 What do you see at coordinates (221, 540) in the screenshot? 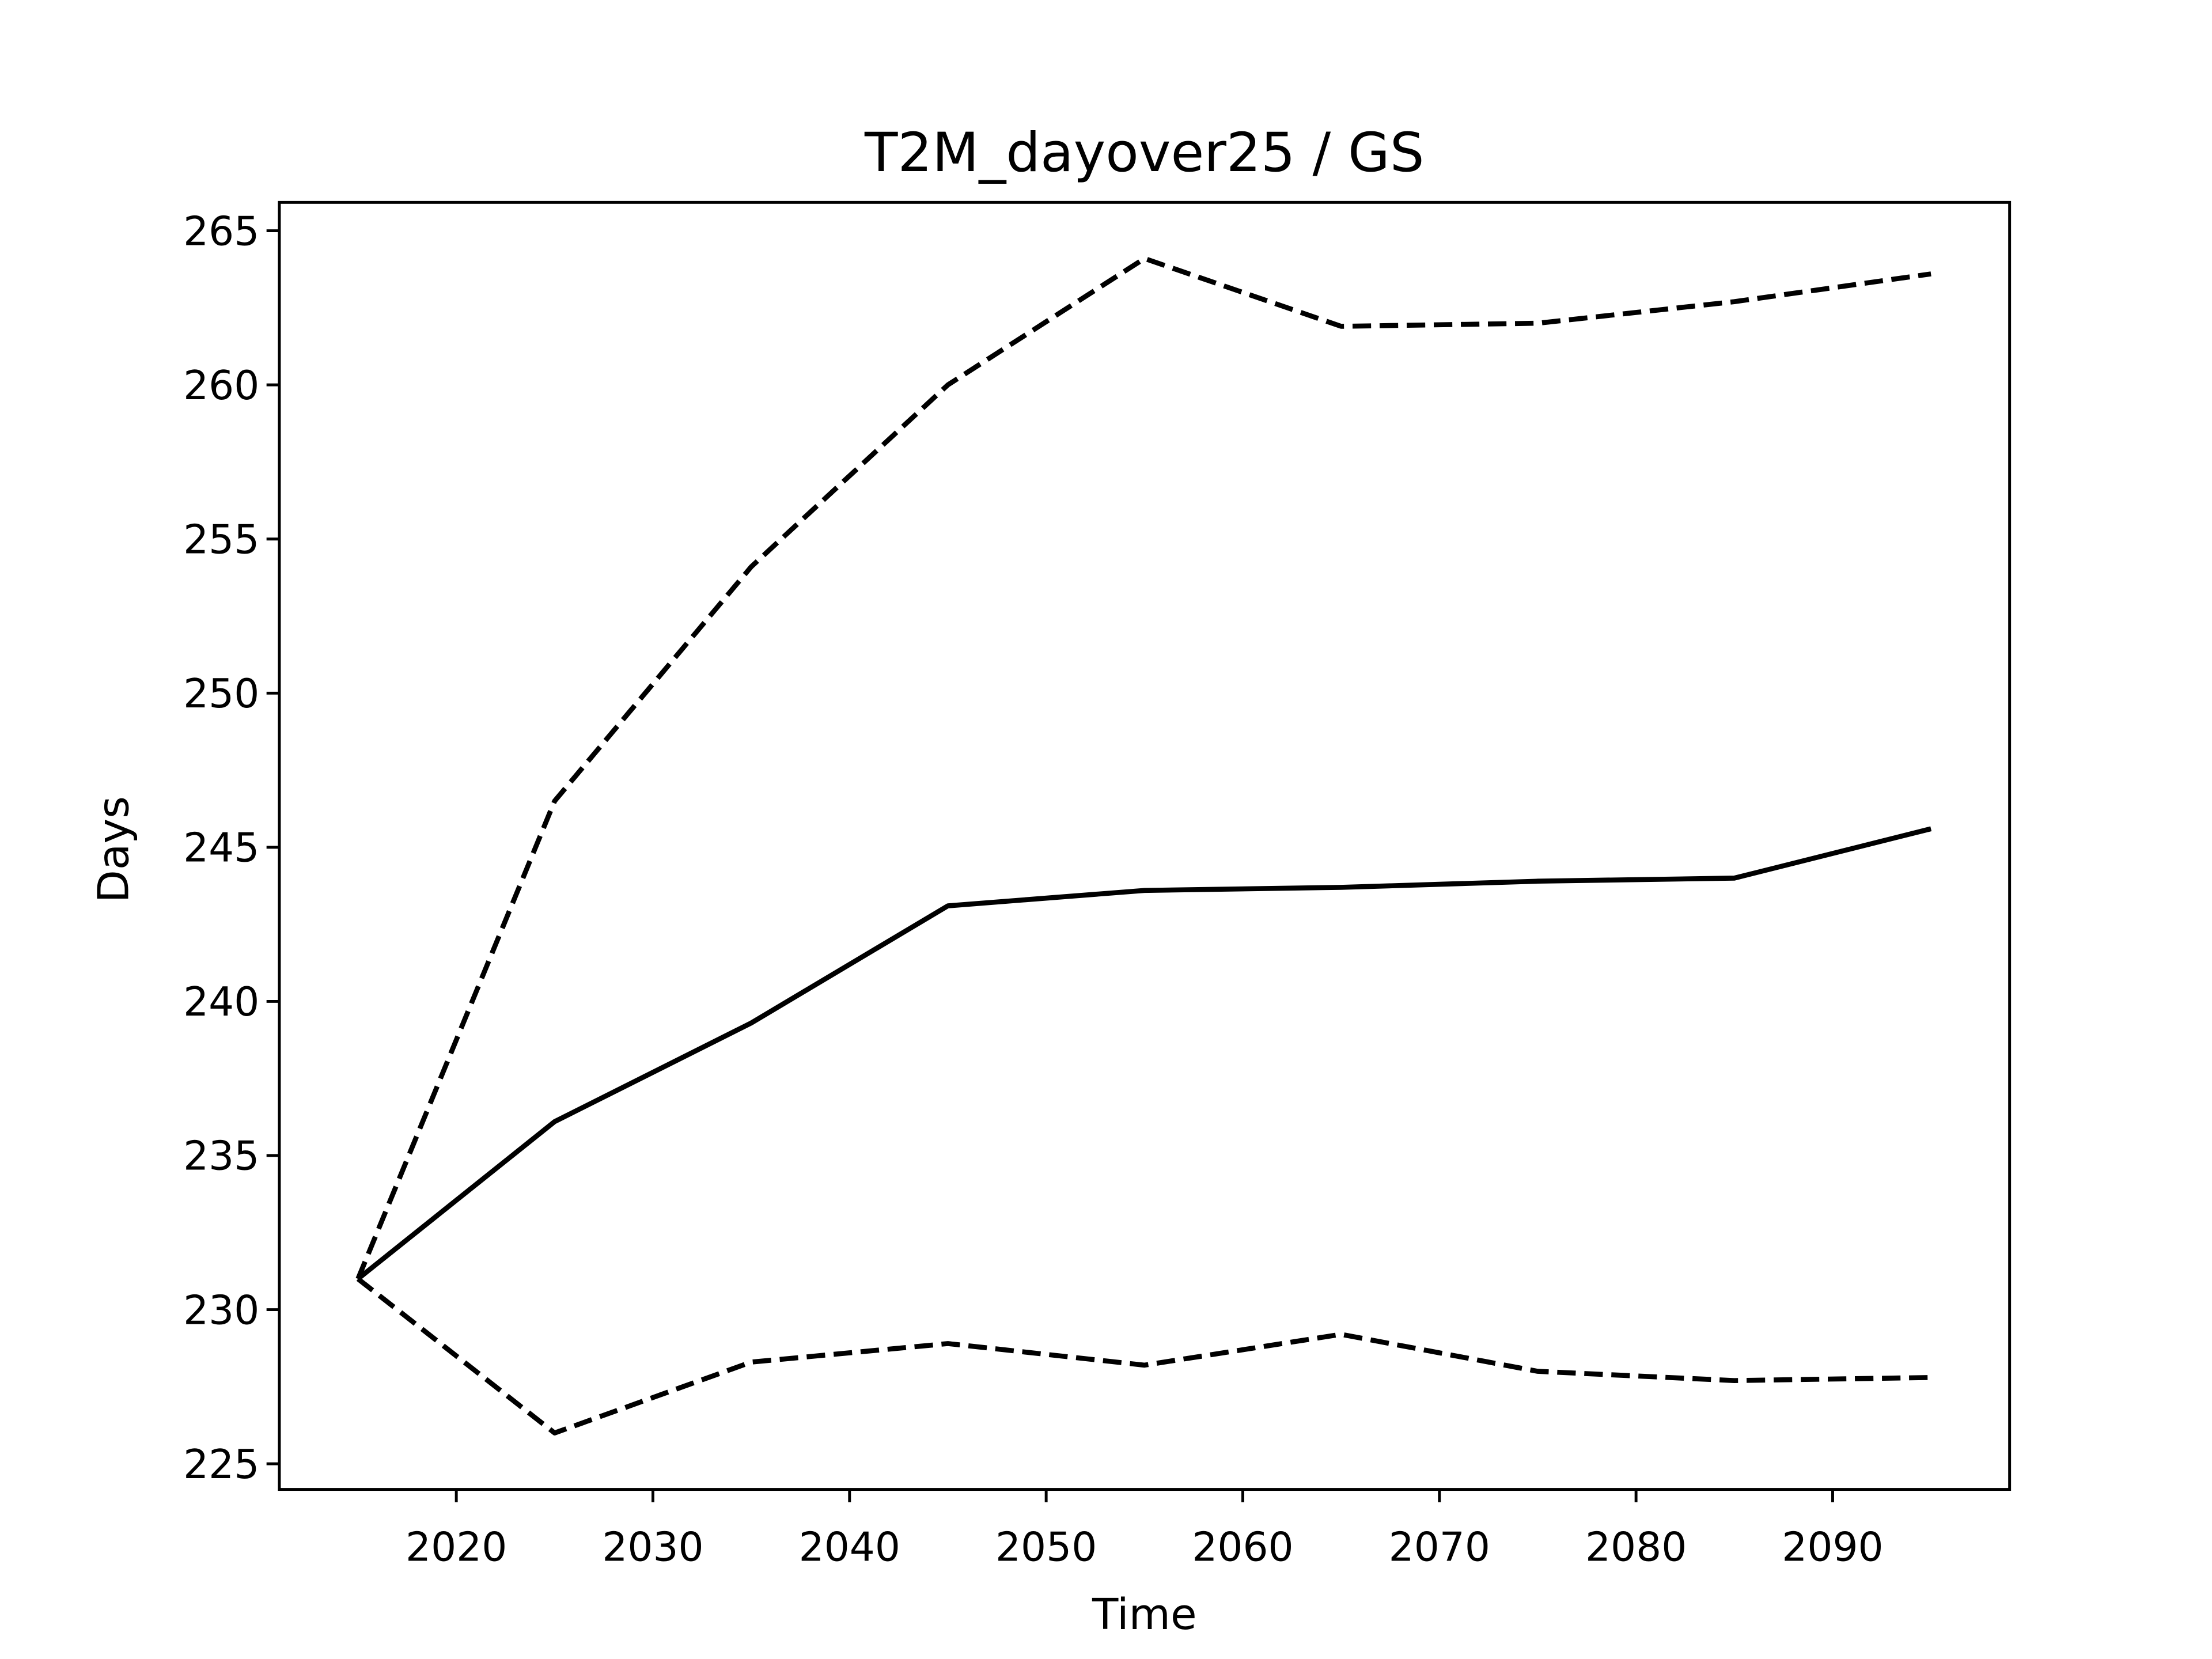
I see `y-tick-label: 255` at bounding box center [221, 540].